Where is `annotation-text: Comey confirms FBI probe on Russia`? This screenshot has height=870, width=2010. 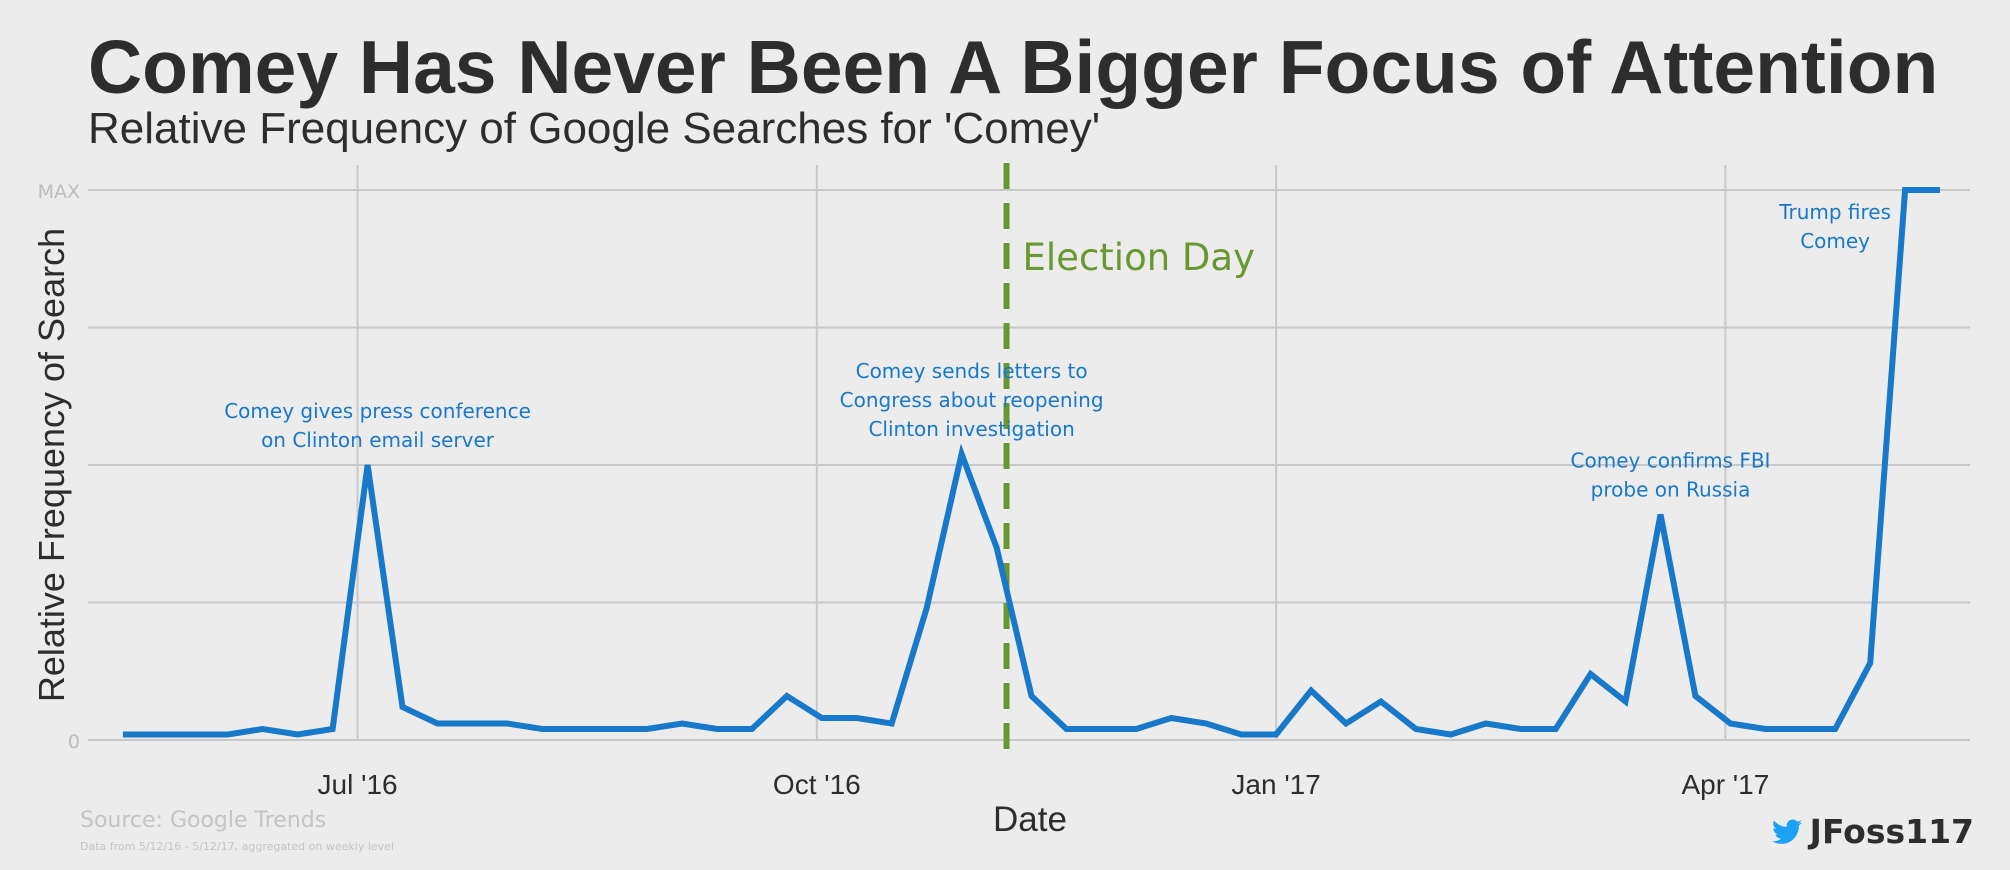 annotation-text: Comey confirms FBI probe on Russia is located at coordinates (1671, 475).